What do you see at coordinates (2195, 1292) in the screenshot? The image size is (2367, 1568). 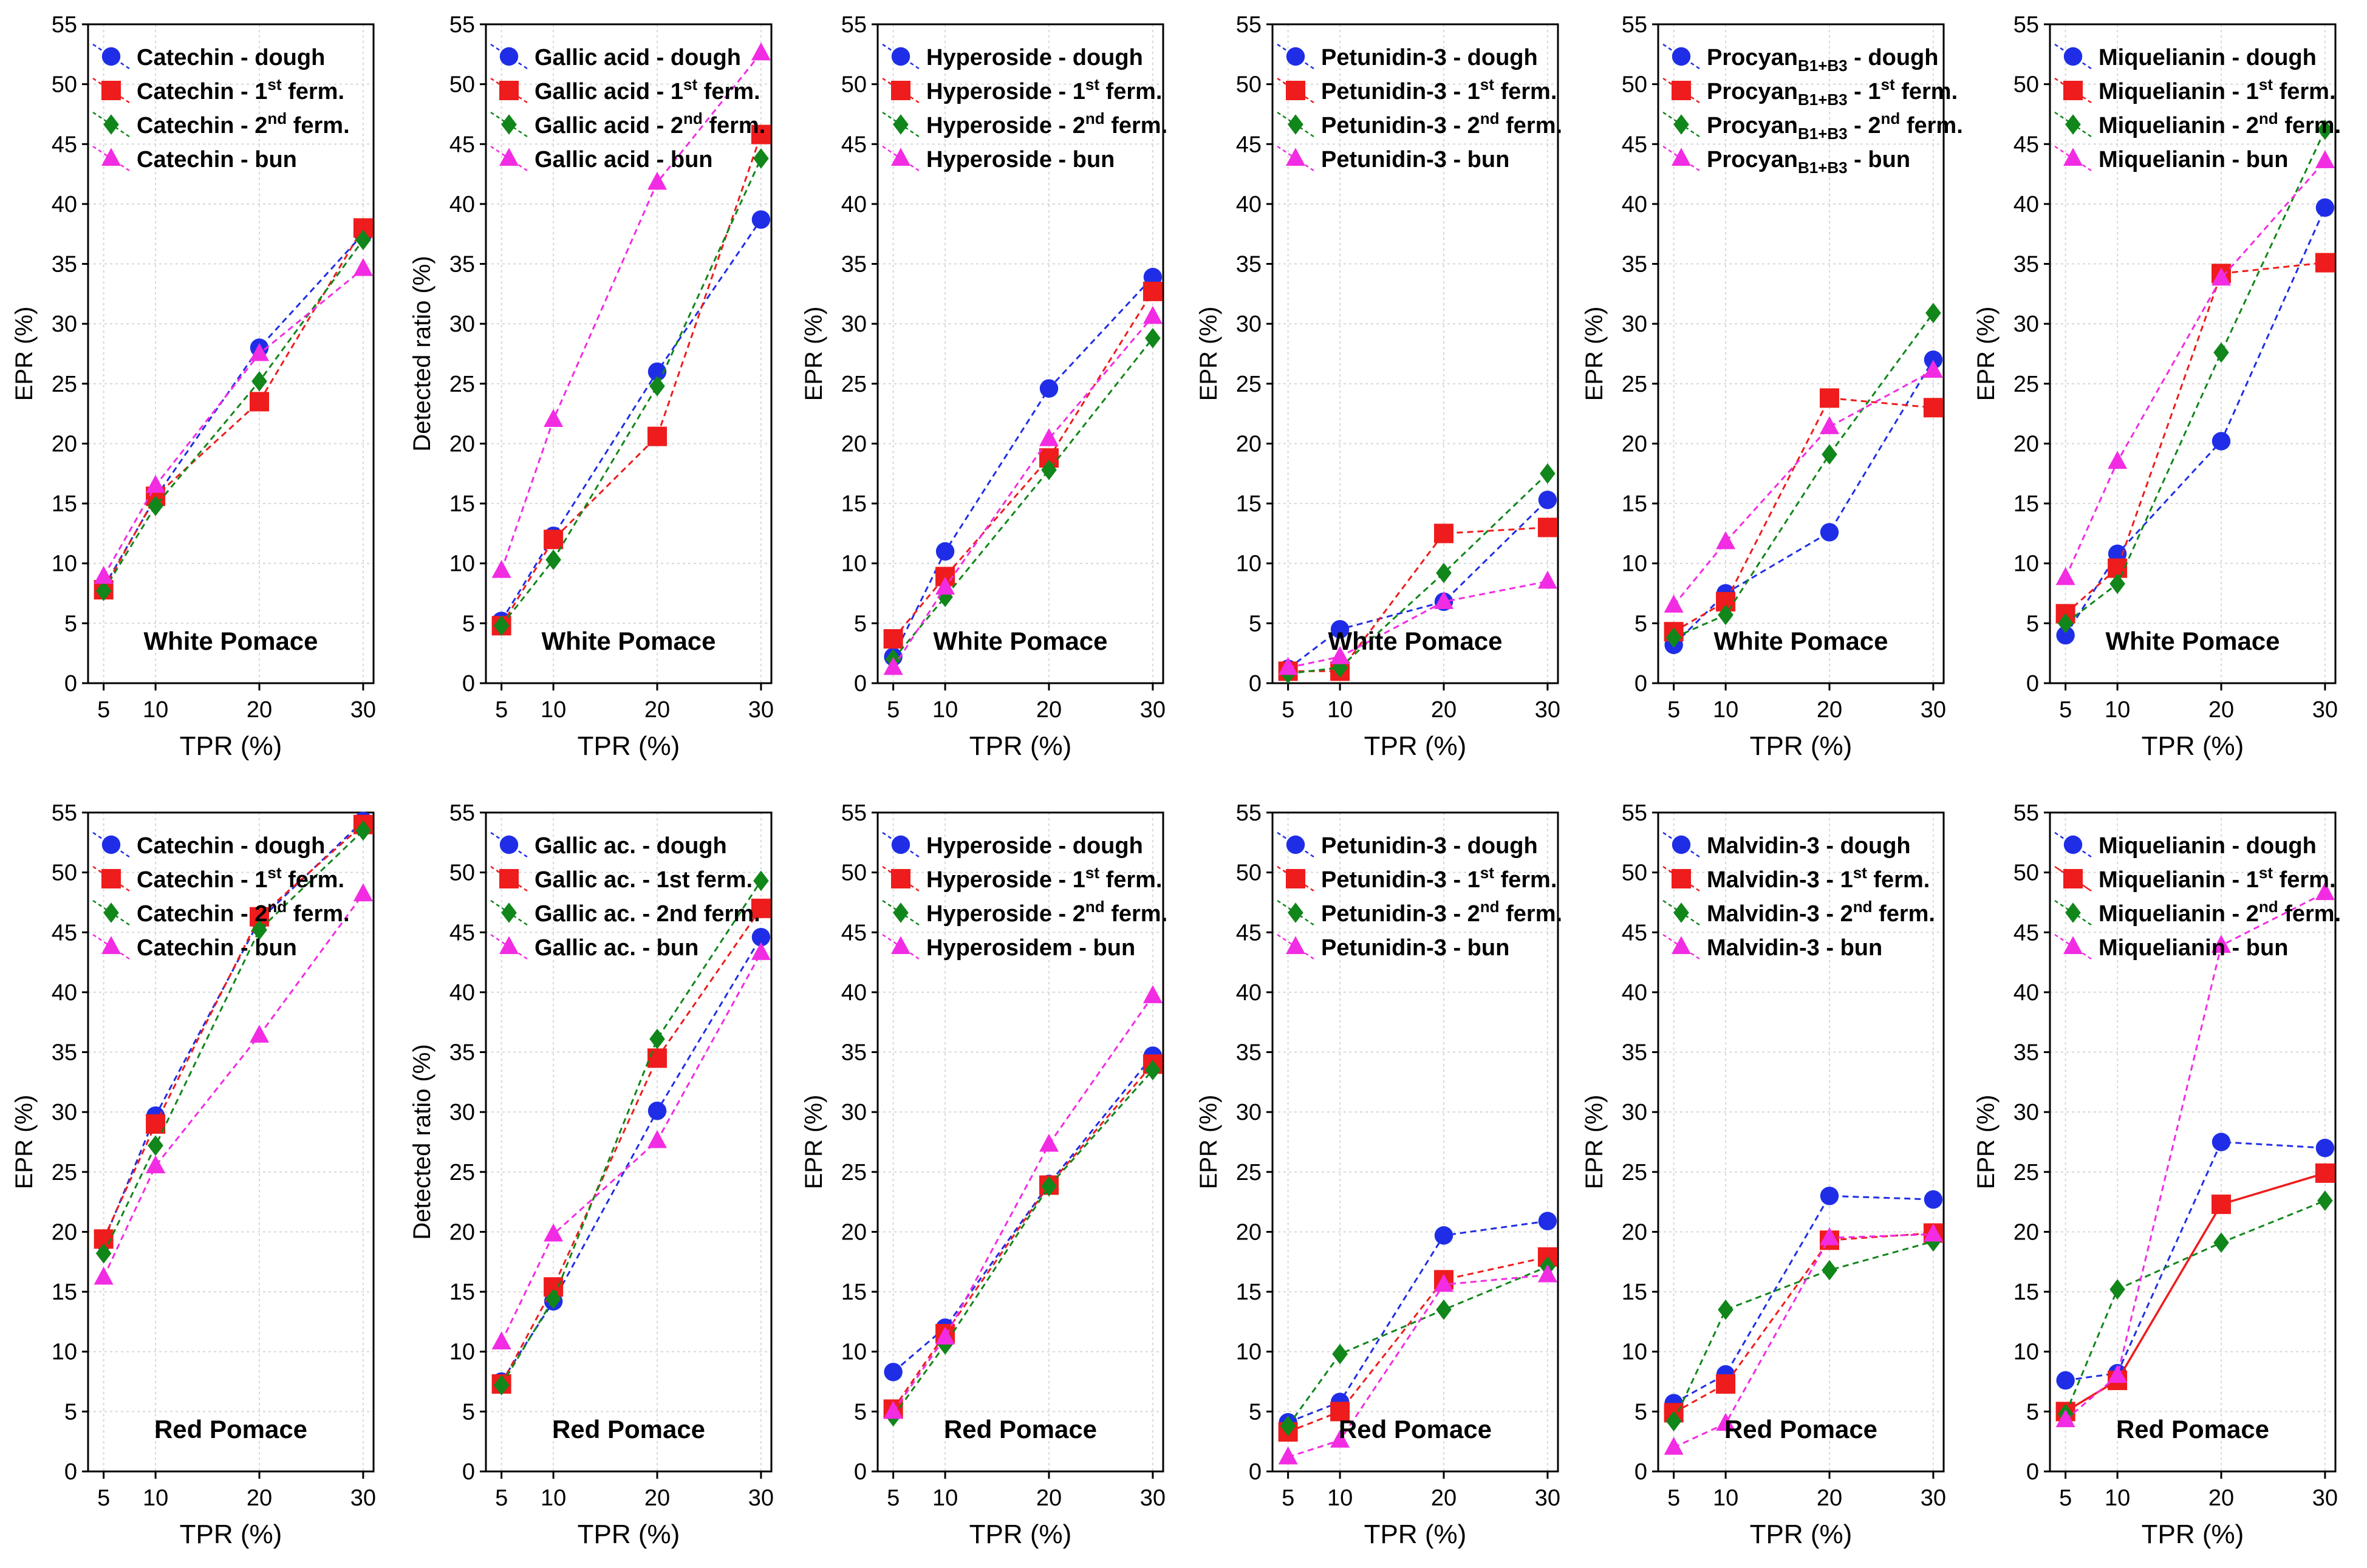 I see `series-line-ferm1` at bounding box center [2195, 1292].